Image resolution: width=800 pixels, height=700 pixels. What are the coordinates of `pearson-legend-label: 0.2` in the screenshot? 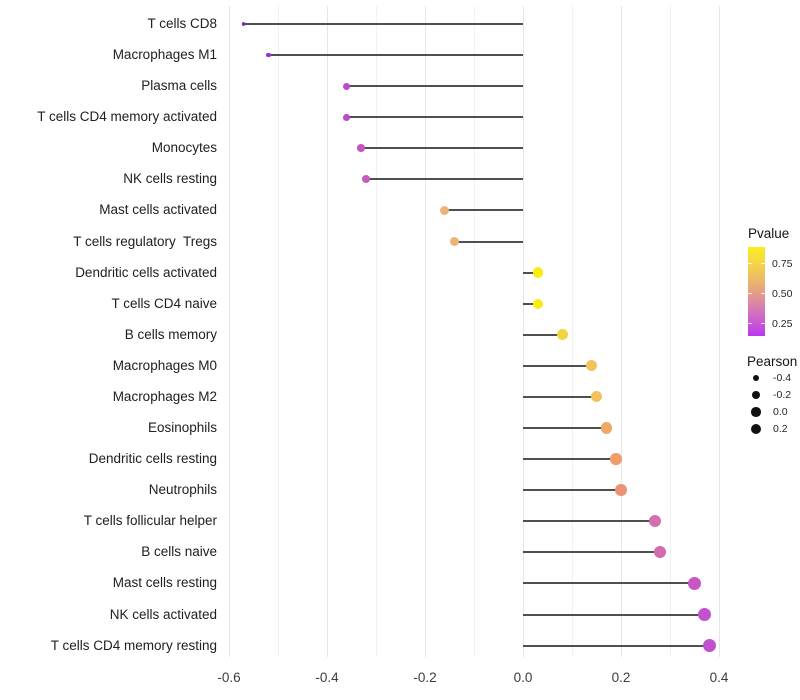 It's located at (780, 429).